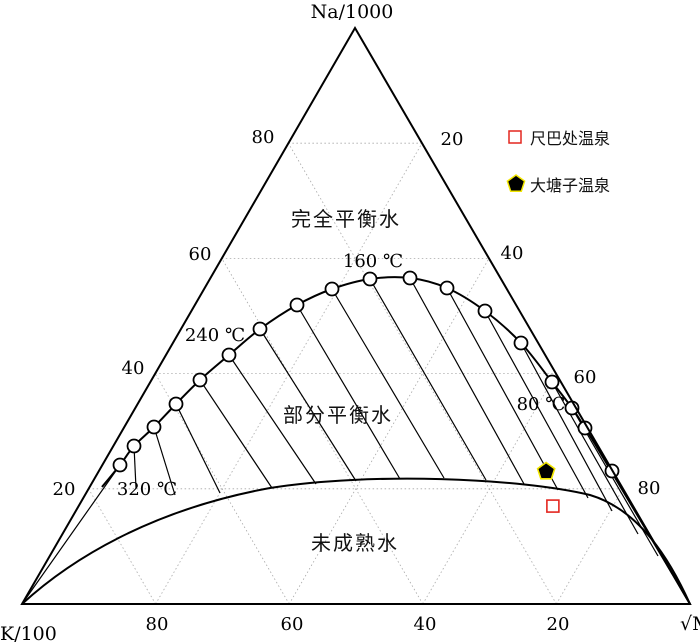 The width and height of the screenshot is (700, 644). Describe the element at coordinates (541, 404) in the screenshot. I see `isotherm-label-80: 80 ℃` at that location.